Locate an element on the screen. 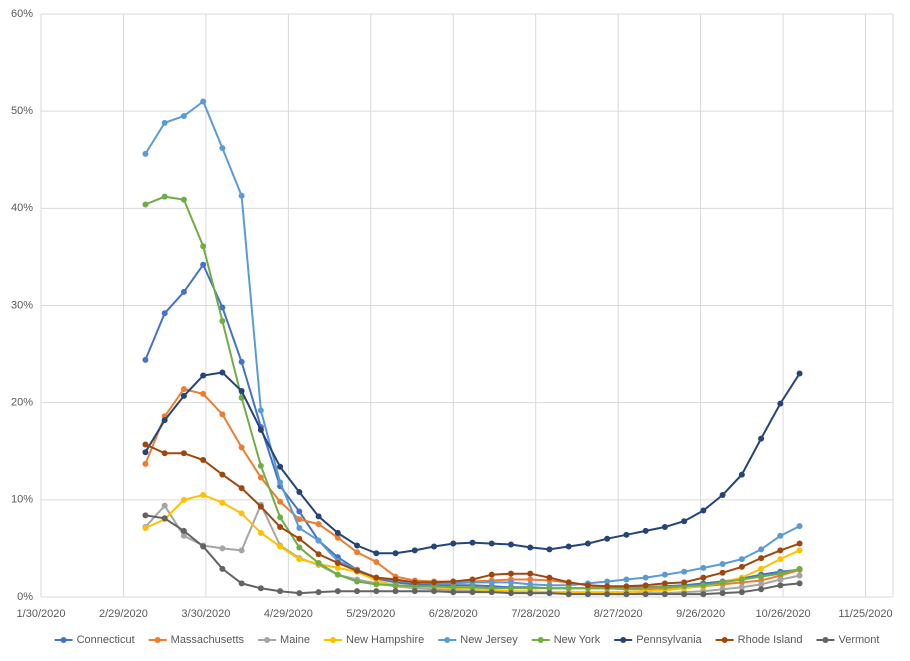 The image size is (910, 661). legend-label: Vermont is located at coordinates (858, 640).